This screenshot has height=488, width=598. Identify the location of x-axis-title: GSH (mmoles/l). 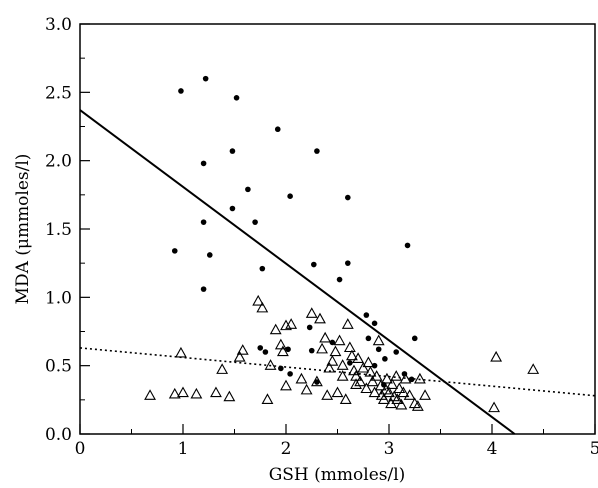
(337, 475).